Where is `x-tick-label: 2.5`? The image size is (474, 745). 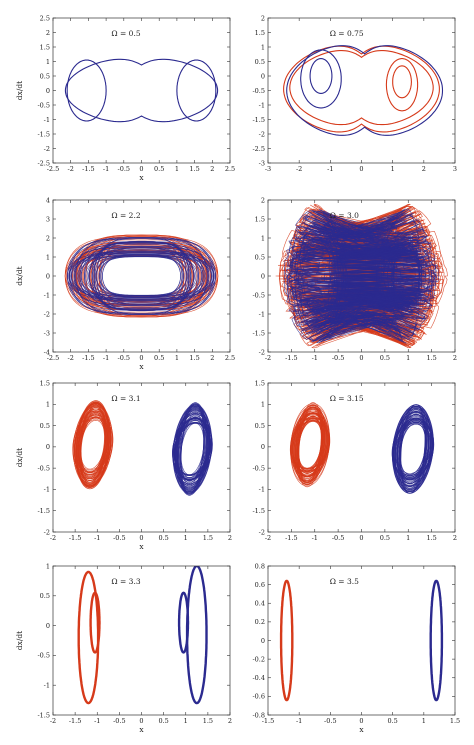 x-tick-label: 2.5 is located at coordinates (230, 358).